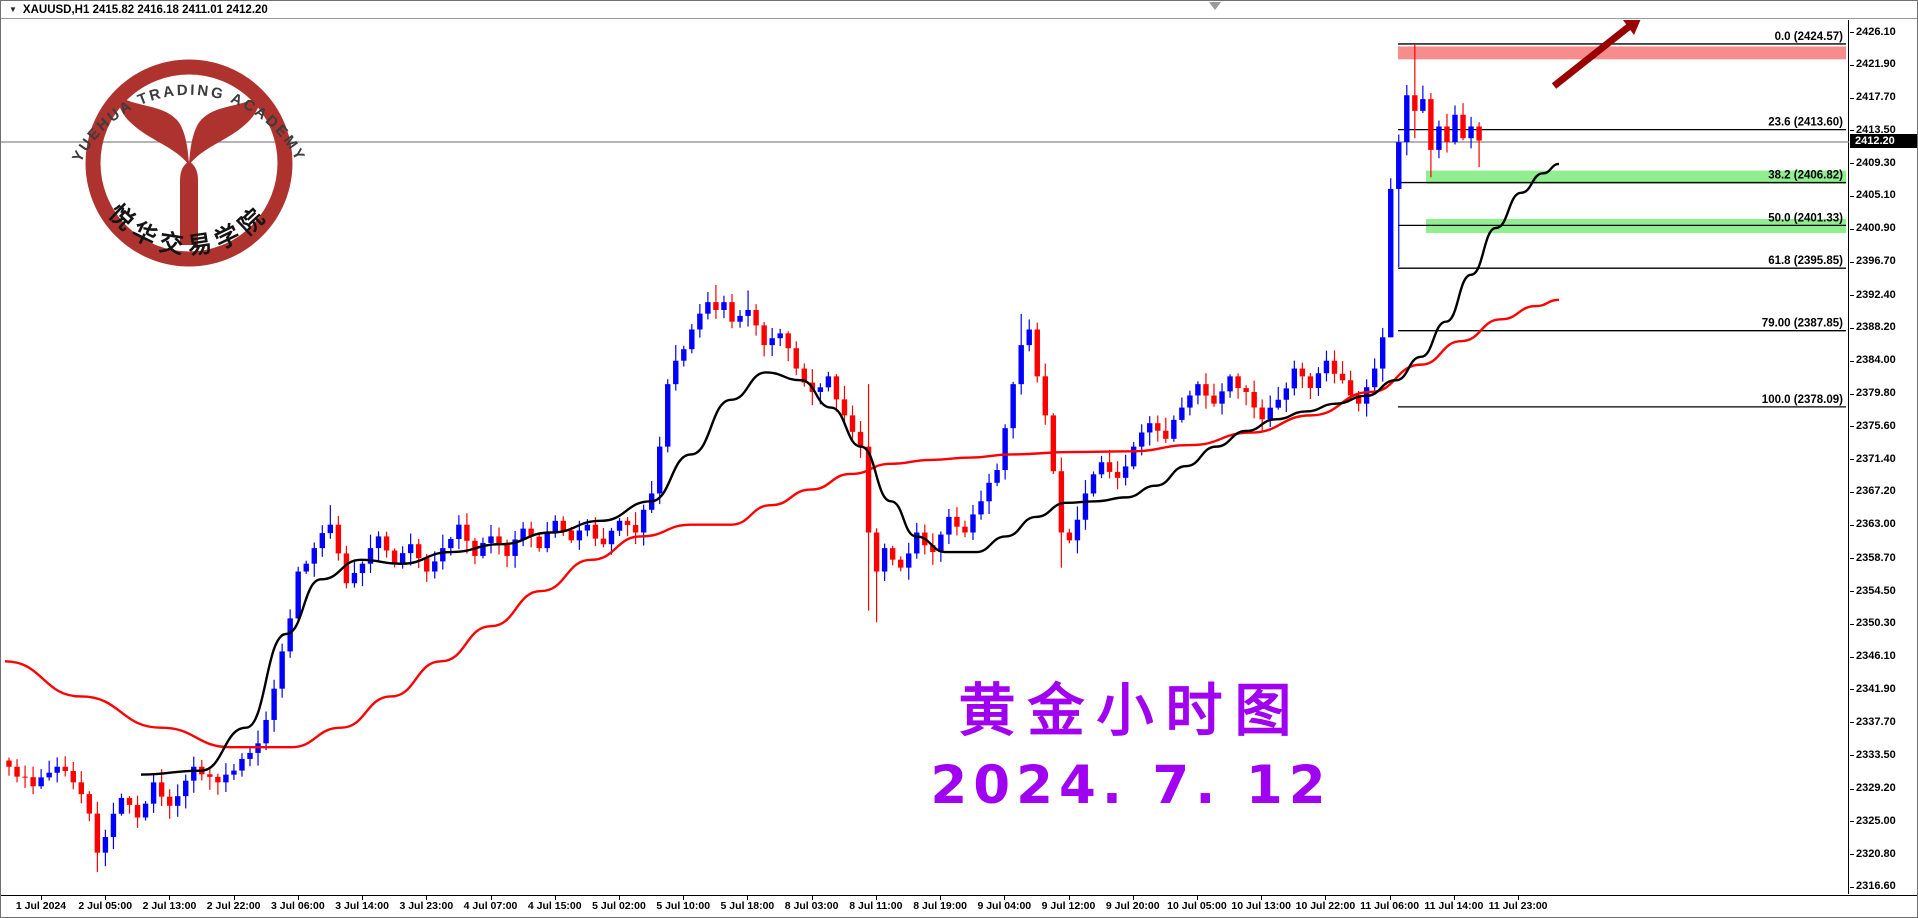  I want to click on time-tick-label: 1 Jul 2024, so click(41, 906).